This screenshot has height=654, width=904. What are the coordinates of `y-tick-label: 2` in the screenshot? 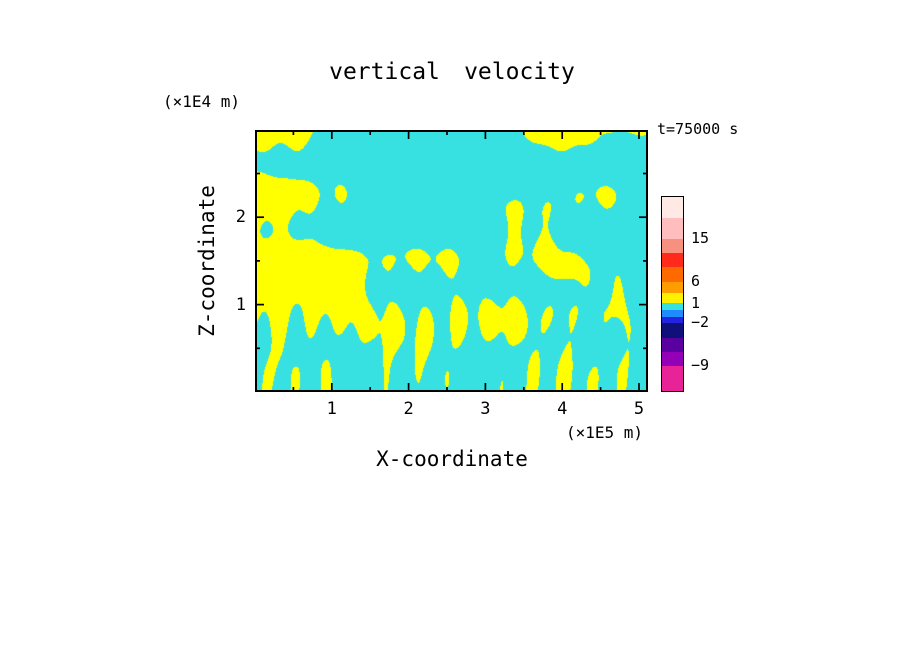 It's located at (240, 217).